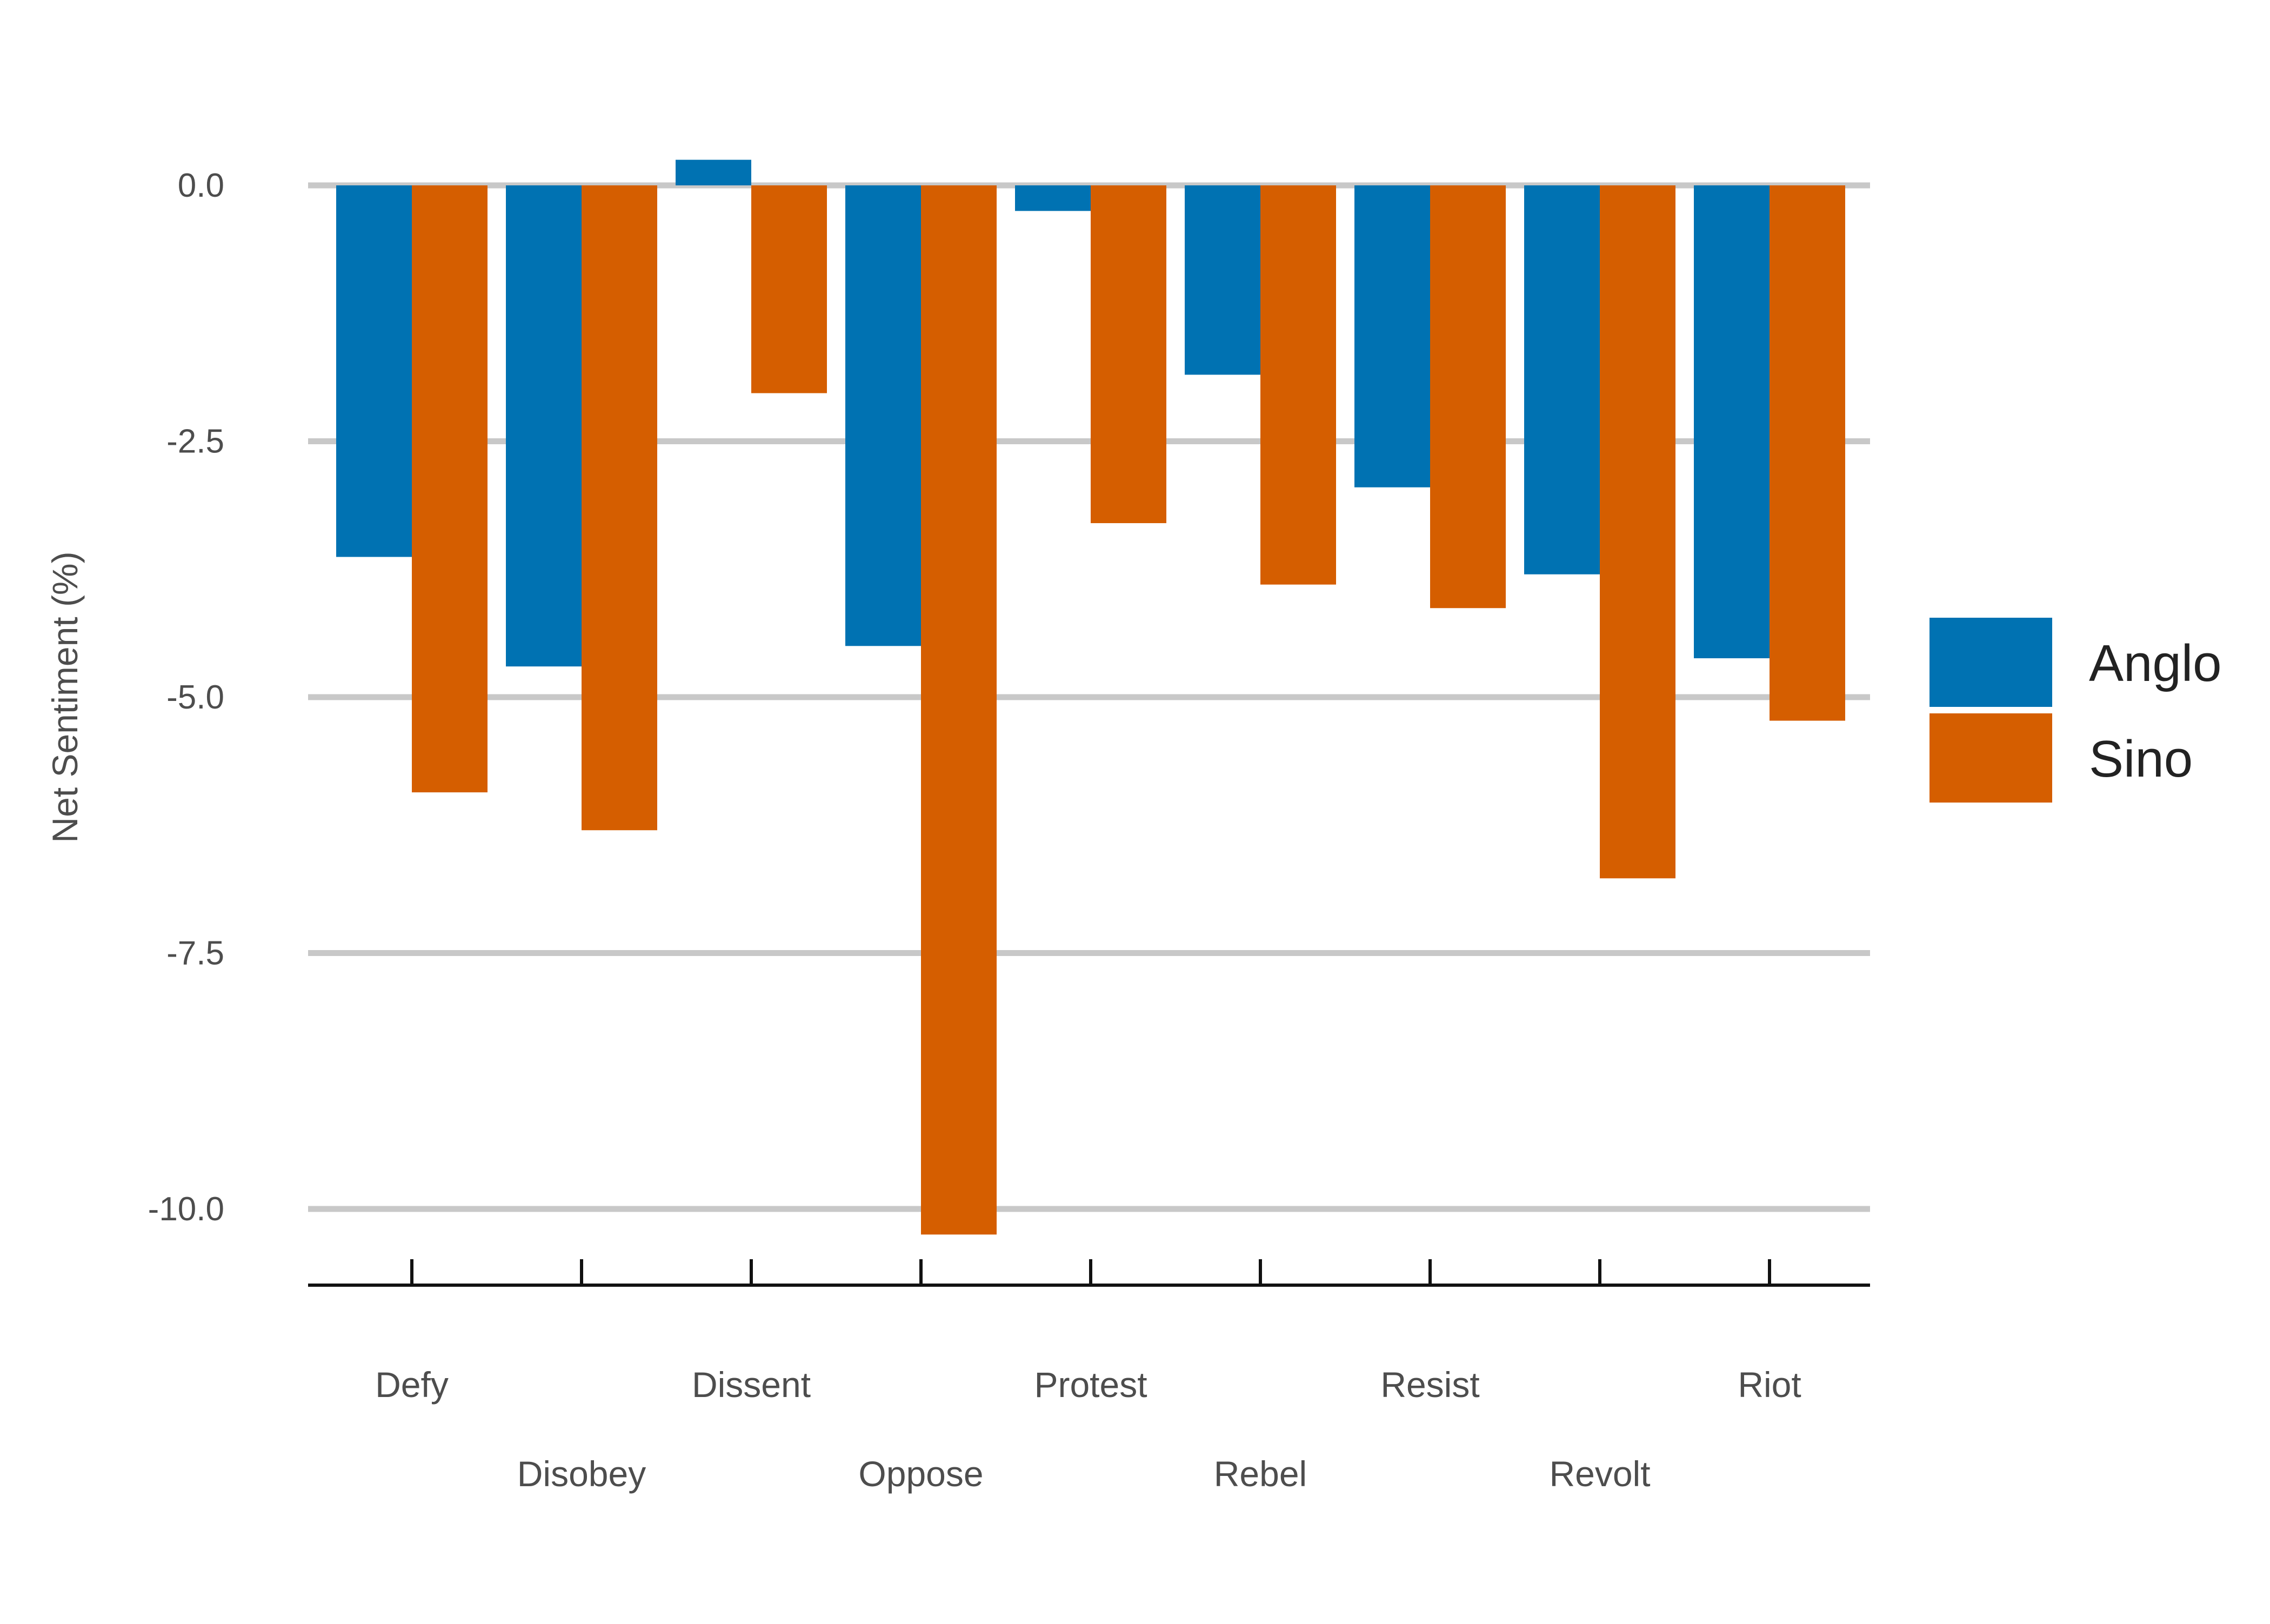 The height and width of the screenshot is (1624, 2270). I want to click on y-tick-label: -5.0, so click(195, 697).